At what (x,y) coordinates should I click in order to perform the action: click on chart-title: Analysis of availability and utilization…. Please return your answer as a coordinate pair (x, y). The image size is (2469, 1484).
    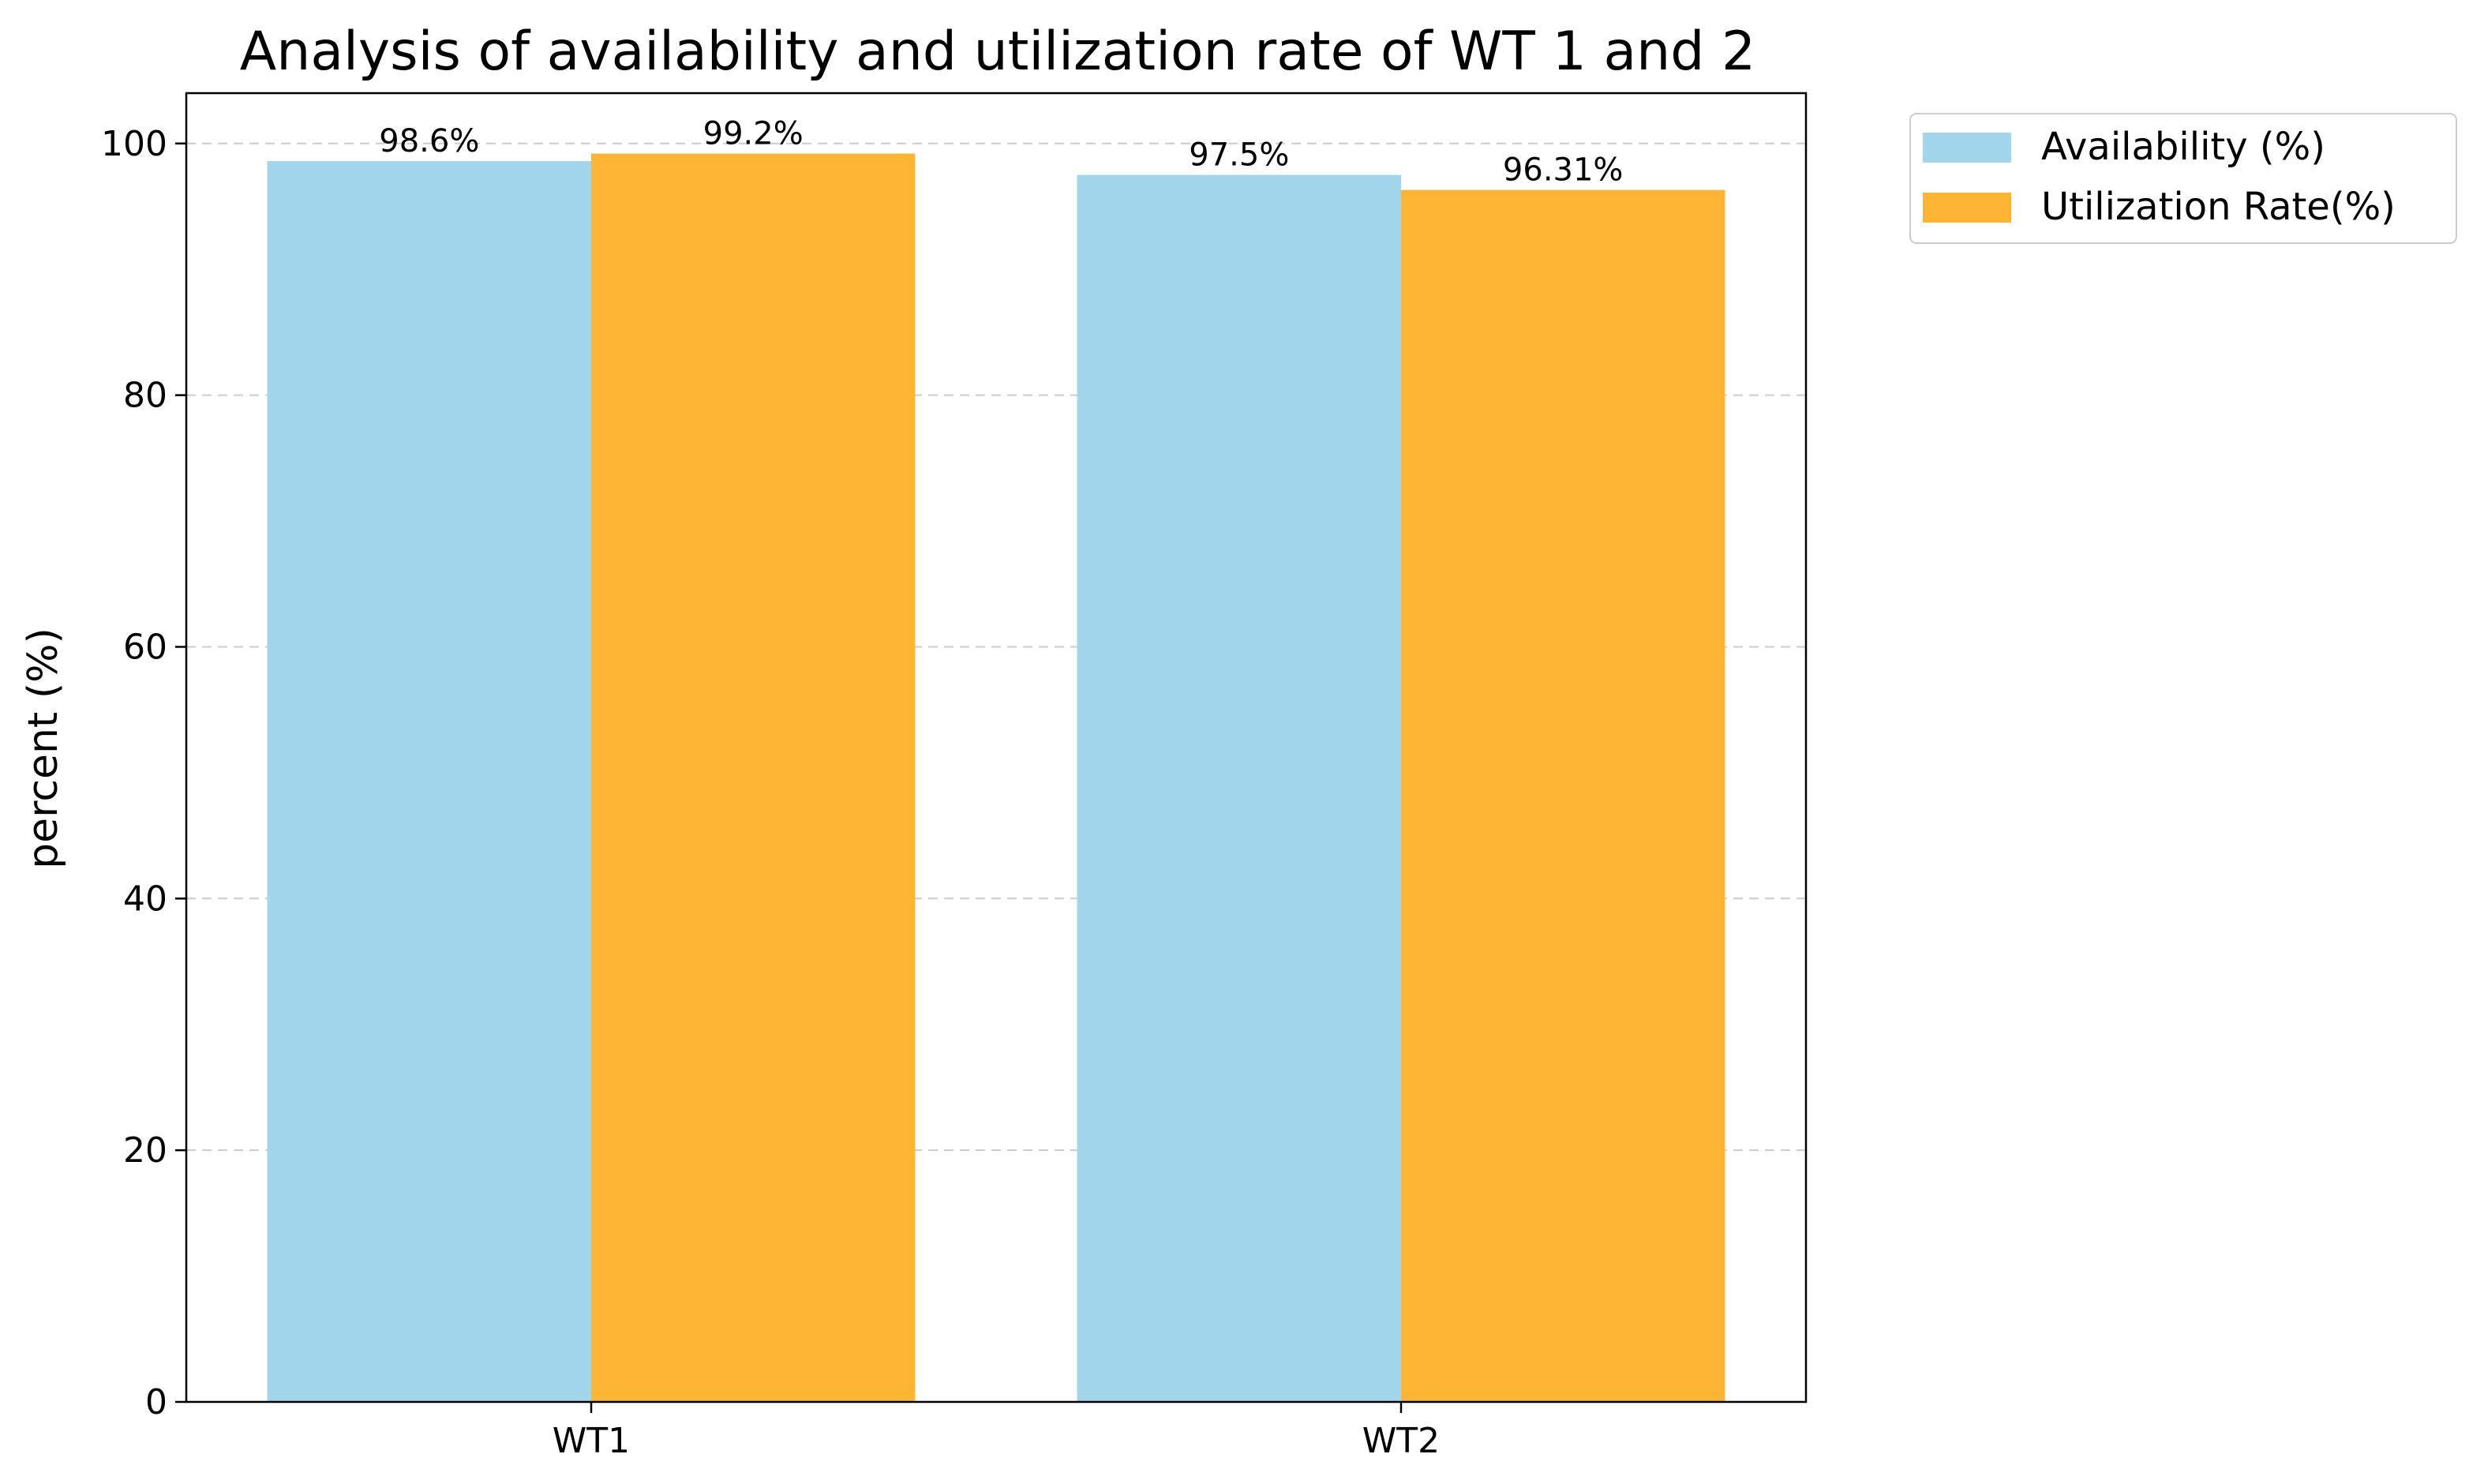
    Looking at the image, I should click on (998, 52).